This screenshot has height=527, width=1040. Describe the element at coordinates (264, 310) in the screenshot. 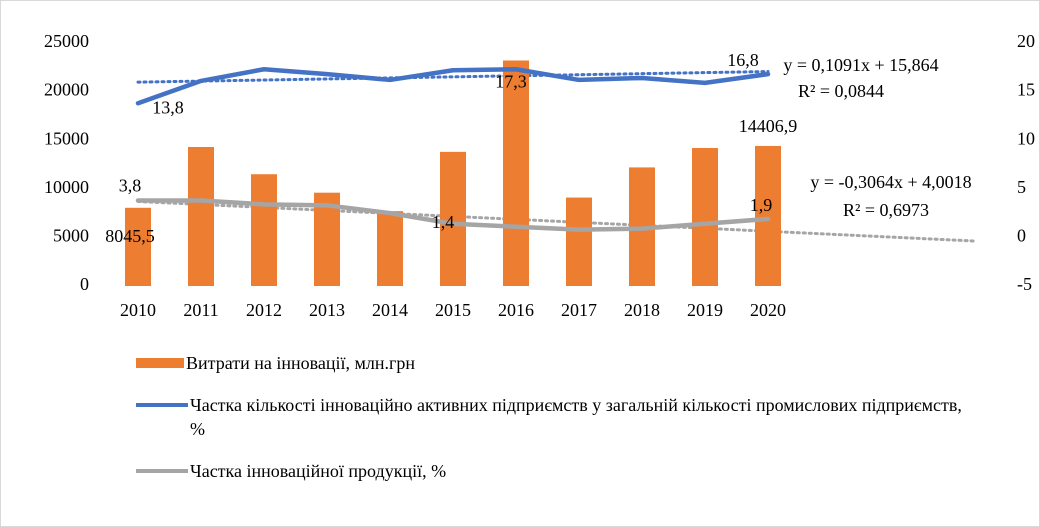

I see `x-tick-label: 2012` at that location.